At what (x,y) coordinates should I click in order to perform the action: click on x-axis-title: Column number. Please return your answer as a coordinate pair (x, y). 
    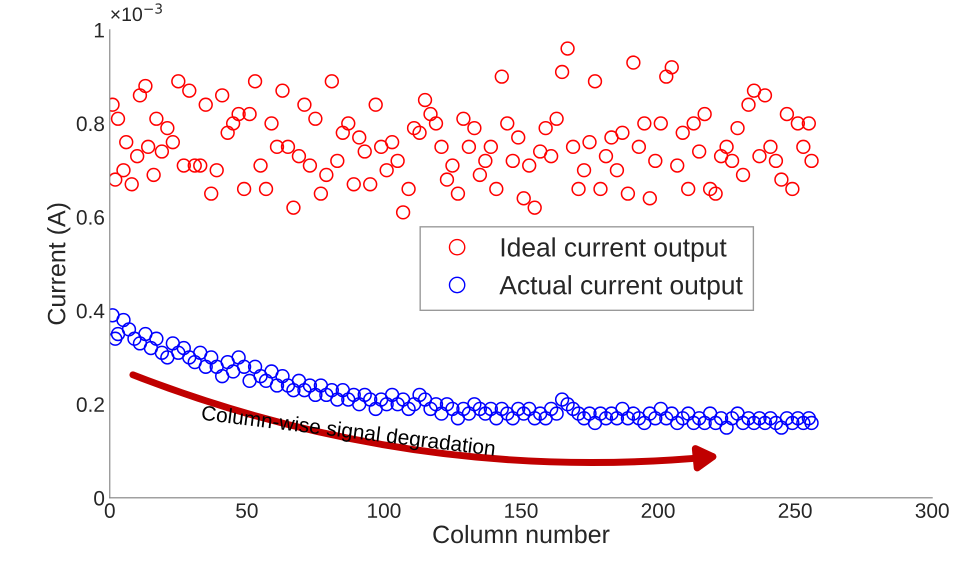
    Looking at the image, I should click on (521, 534).